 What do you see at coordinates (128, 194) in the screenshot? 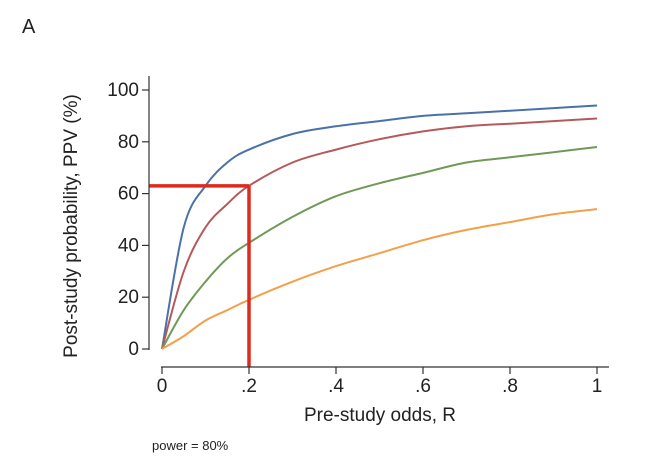
I see `y-tick-label-60: 60` at bounding box center [128, 194].